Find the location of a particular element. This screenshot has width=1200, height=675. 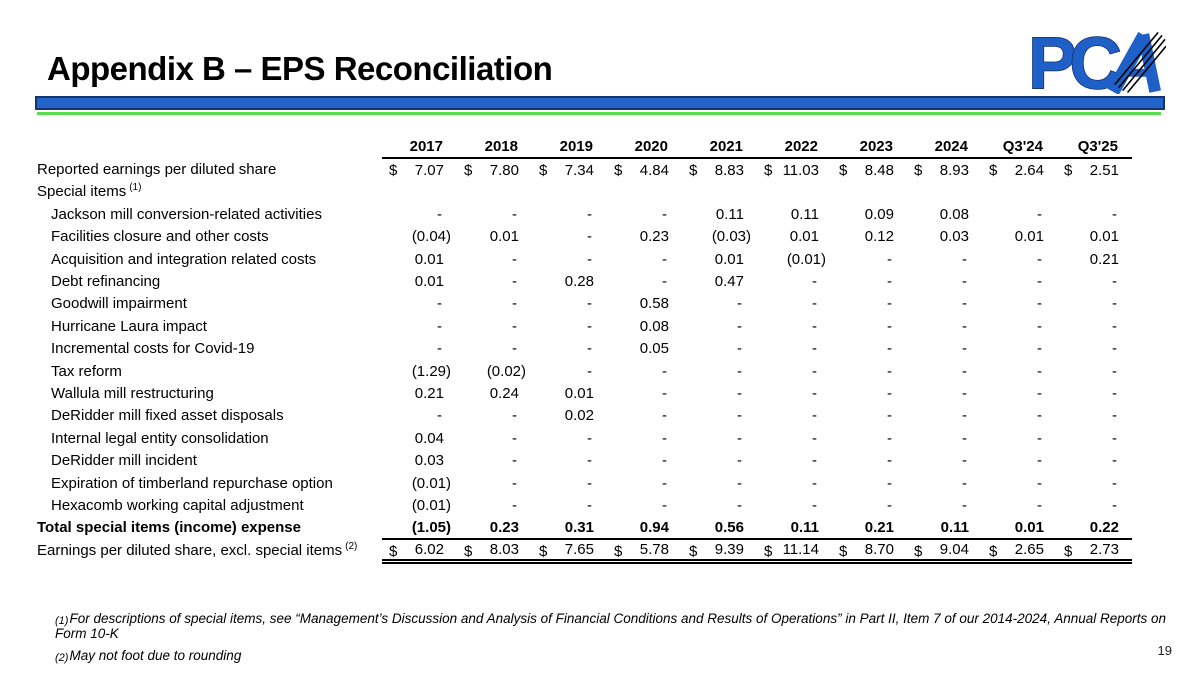

row-label: Incremental costs for Covid-19 is located at coordinates (208, 349).